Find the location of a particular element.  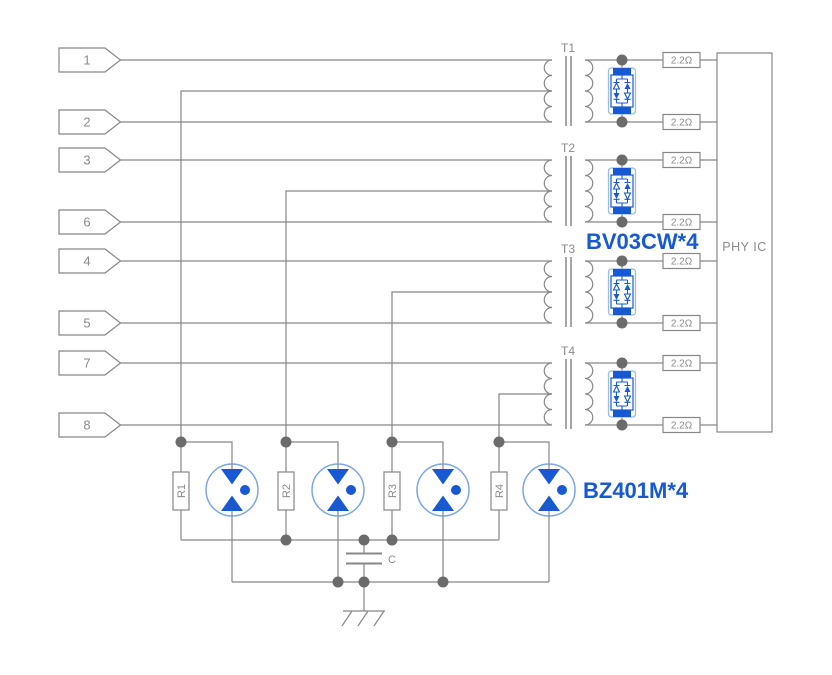

secondary-wires is located at coordinates (651, 242).